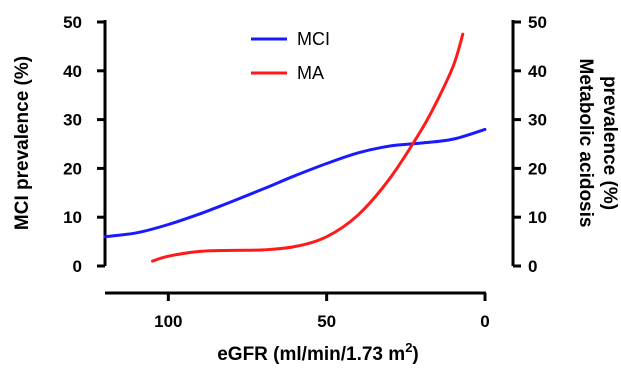  Describe the element at coordinates (168, 321) in the screenshot. I see `x-tick-label: 100` at that location.